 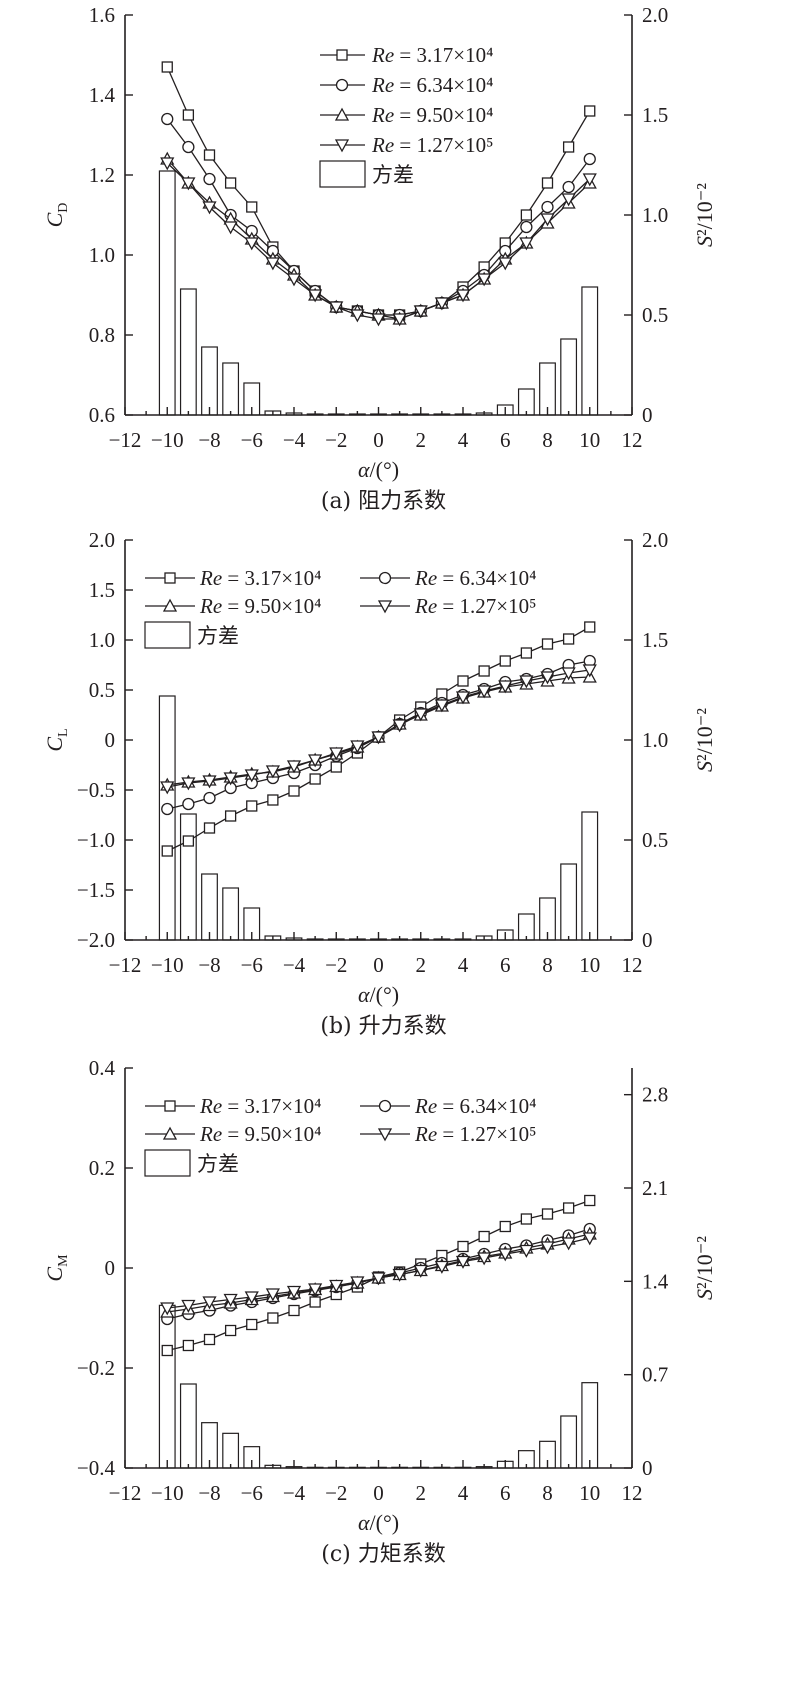 I want to click on left-y-tick-label: 1.2, so click(x=102, y=175).